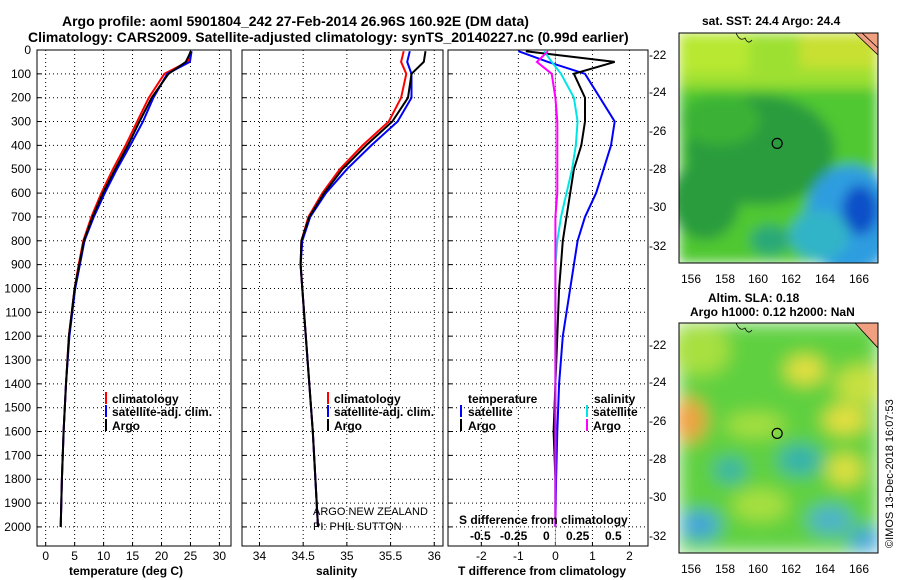  Describe the element at coordinates (17, 384) in the screenshot. I see `depth-tick-label: 1400` at that location.